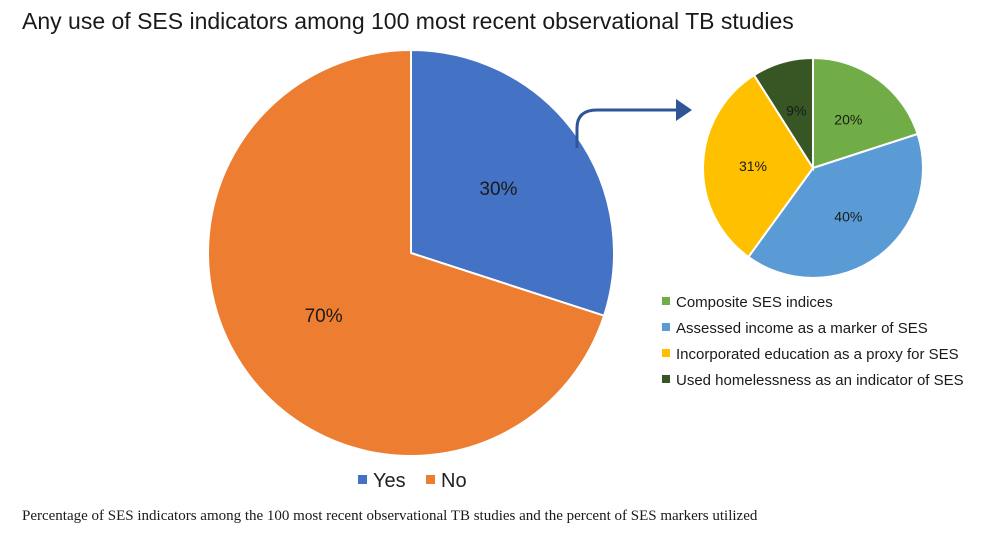 The image size is (1000, 545). What do you see at coordinates (430, 479) in the screenshot?
I see `legend-swatch-no` at bounding box center [430, 479].